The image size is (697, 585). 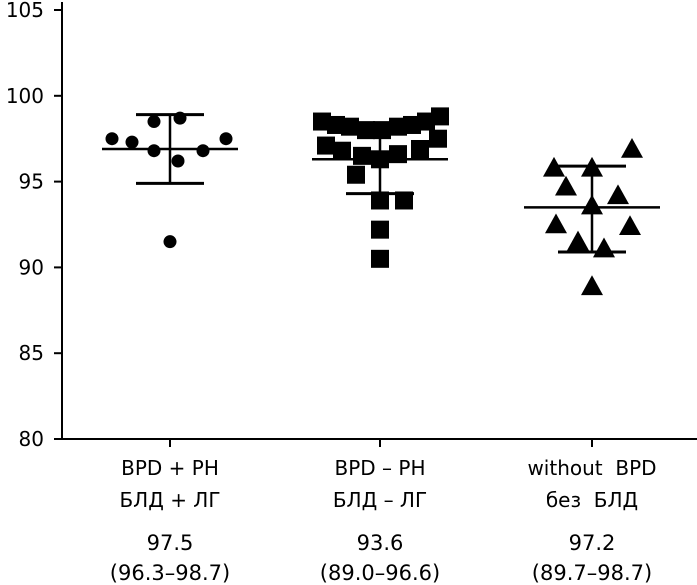 What do you see at coordinates (25, 11) in the screenshot?
I see `y-tick-label: 105` at bounding box center [25, 11].